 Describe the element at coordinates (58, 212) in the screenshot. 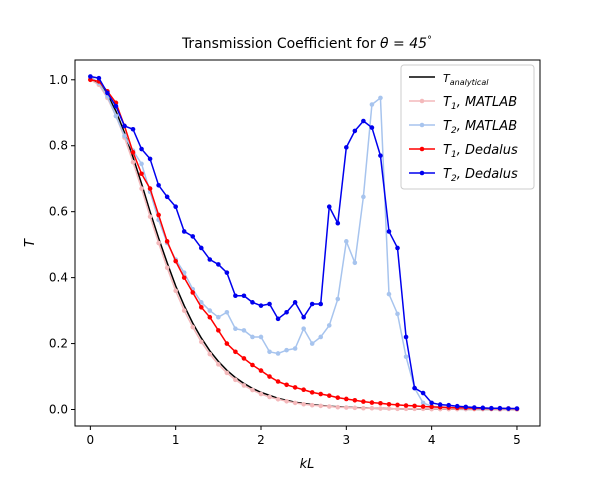

I see `y-tick-label: 0.6` at that location.